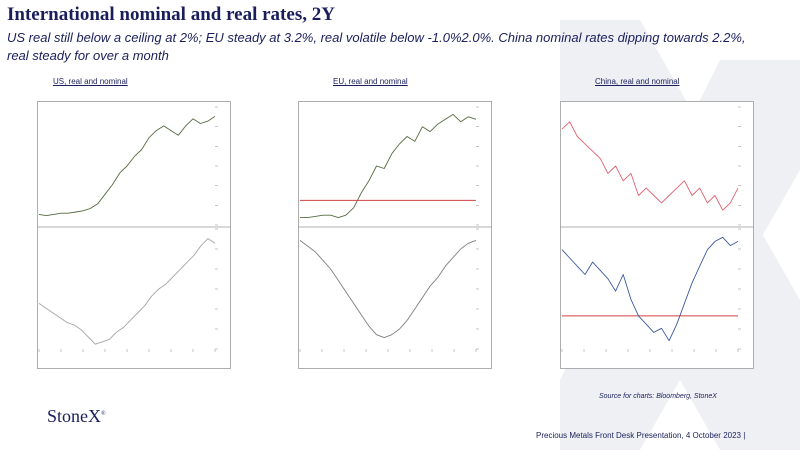  What do you see at coordinates (388, 166) in the screenshot?
I see `chart-eu-panel0-series-line` at bounding box center [388, 166].